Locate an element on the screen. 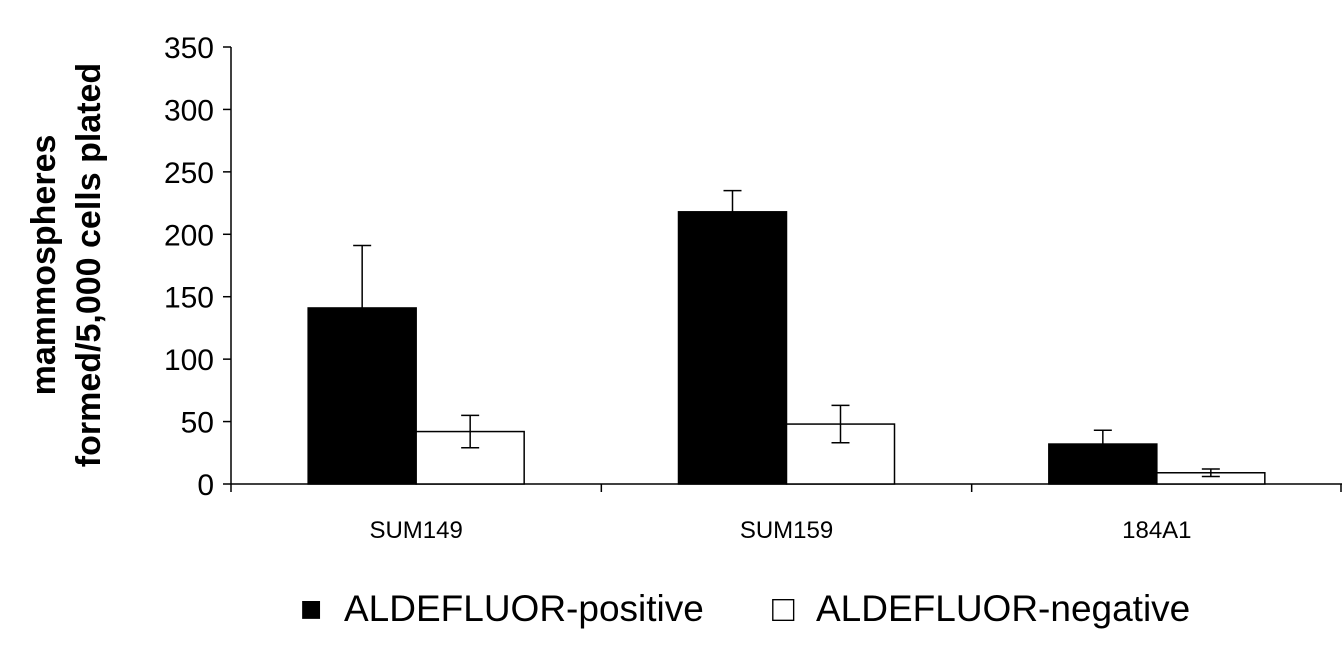 This screenshot has height=650, width=1342. y-axis-label-line-2: formed/5,000 cells plated is located at coordinates (89, 265).